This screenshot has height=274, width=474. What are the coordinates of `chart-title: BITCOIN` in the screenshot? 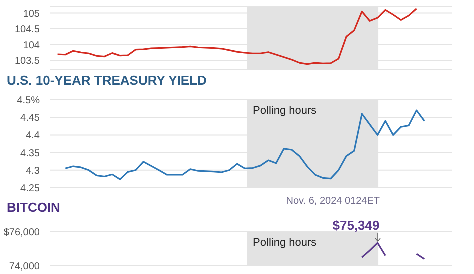 It's located at (33, 207).